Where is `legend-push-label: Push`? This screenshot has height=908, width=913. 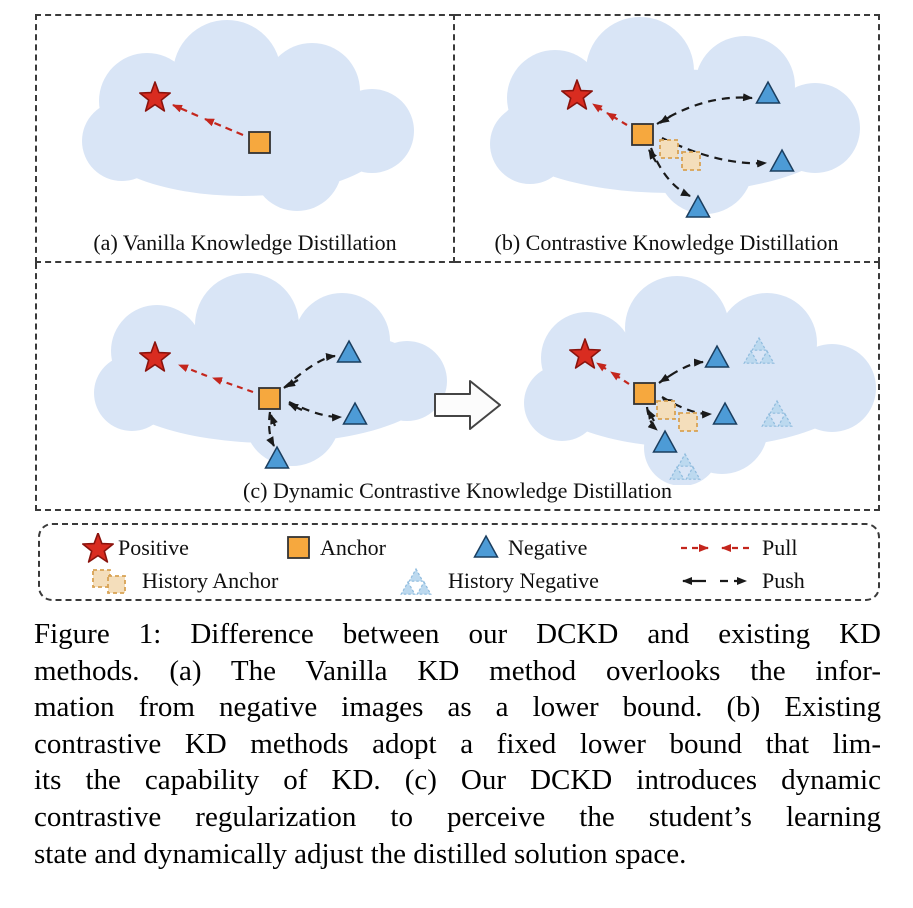
legend-push-label: Push is located at coordinates (783, 580).